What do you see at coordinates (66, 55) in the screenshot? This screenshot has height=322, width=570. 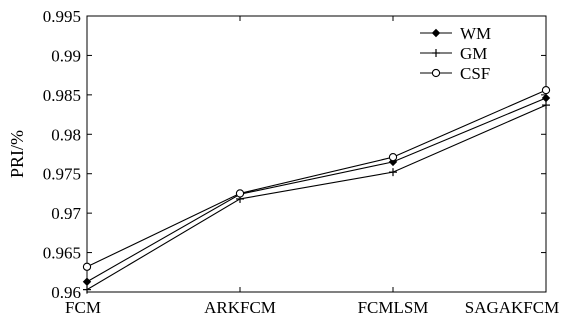 I see `y-tick-label: 0.99` at bounding box center [66, 55].